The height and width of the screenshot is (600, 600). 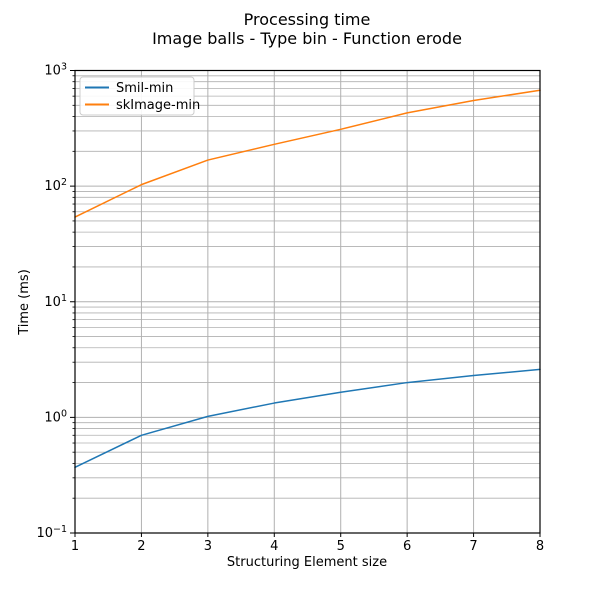 What do you see at coordinates (55, 70) in the screenshot?
I see `y-tick-label: 10³` at bounding box center [55, 70].